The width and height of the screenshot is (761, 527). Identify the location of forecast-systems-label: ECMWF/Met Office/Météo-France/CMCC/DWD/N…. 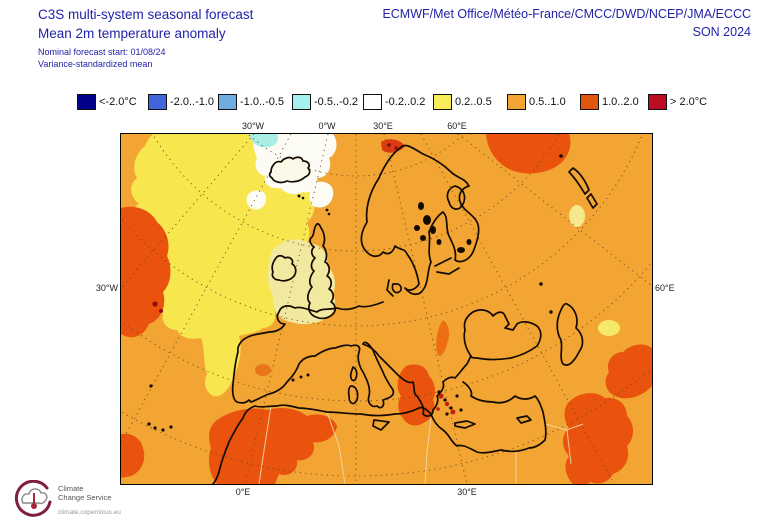
(566, 14).